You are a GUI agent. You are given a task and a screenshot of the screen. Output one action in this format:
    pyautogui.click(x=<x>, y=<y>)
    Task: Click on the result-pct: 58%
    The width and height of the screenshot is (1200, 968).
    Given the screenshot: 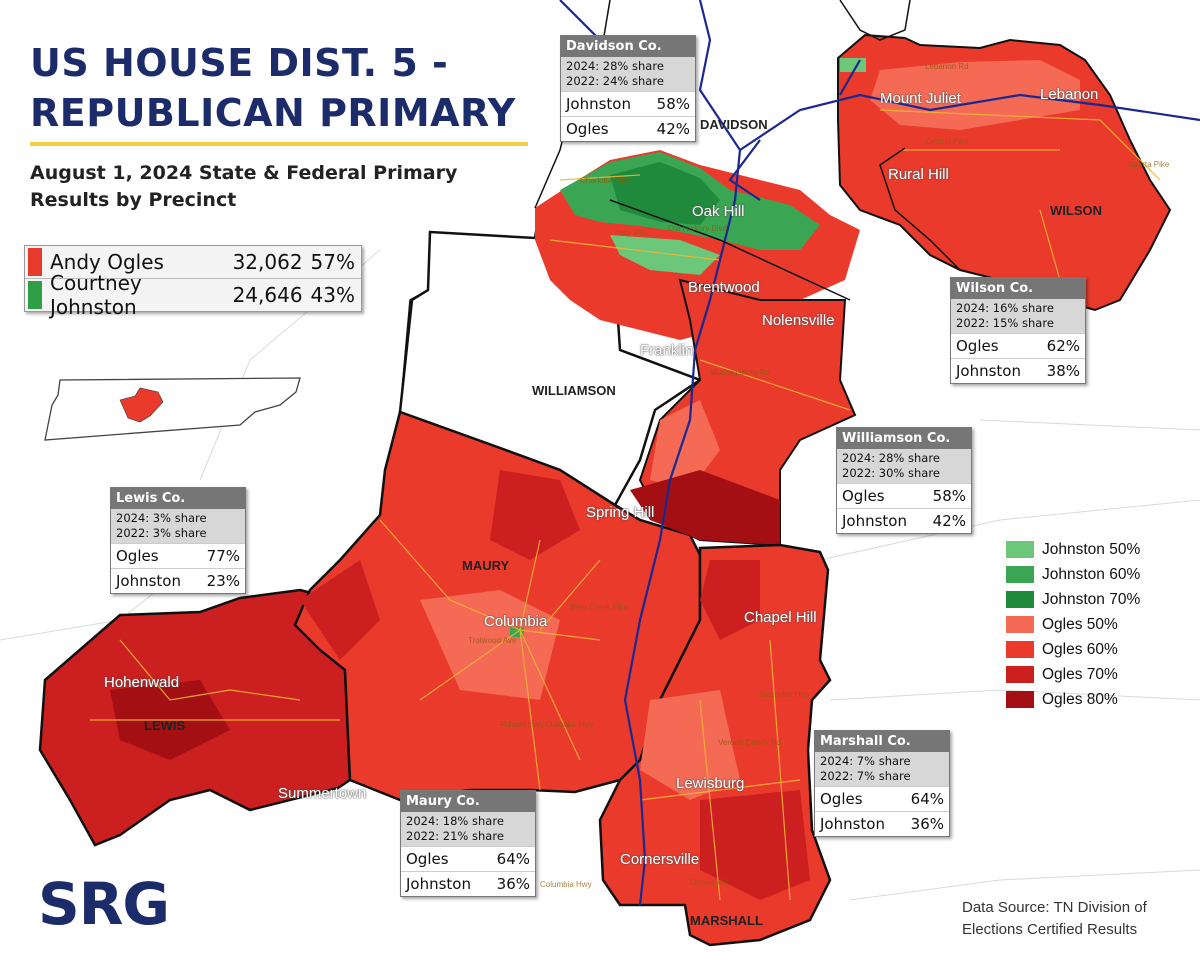 What is the action you would take?
    pyautogui.click(x=673, y=104)
    